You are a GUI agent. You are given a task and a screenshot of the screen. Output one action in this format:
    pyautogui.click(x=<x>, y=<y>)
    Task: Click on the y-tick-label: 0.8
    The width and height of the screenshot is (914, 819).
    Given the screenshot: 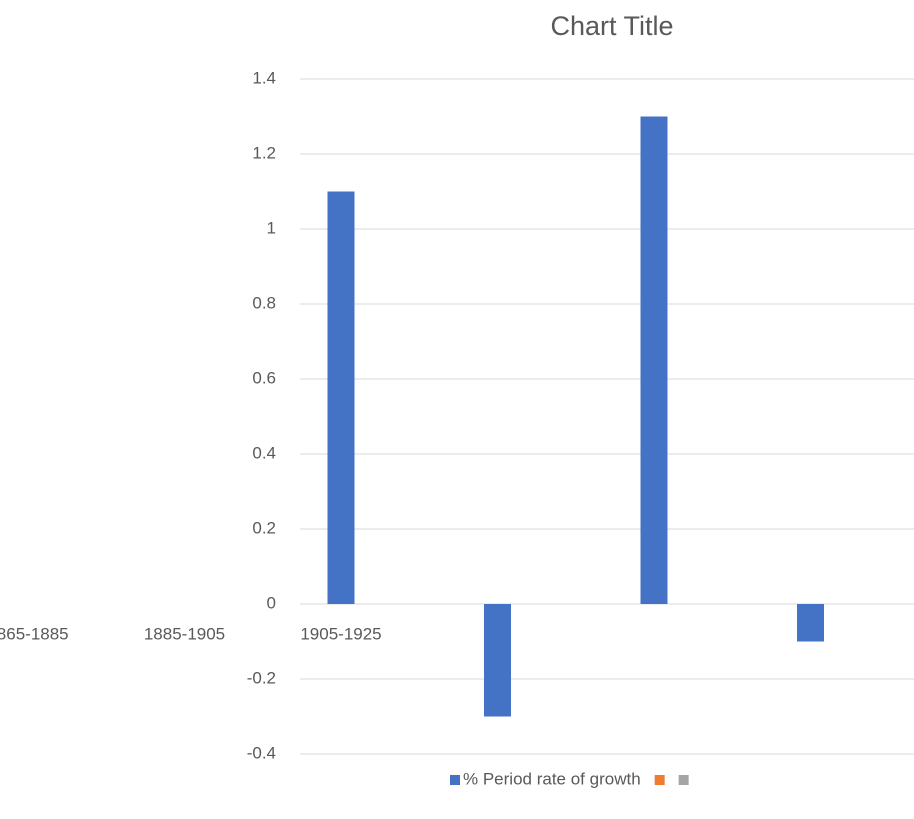 What is the action you would take?
    pyautogui.click(x=264, y=302)
    